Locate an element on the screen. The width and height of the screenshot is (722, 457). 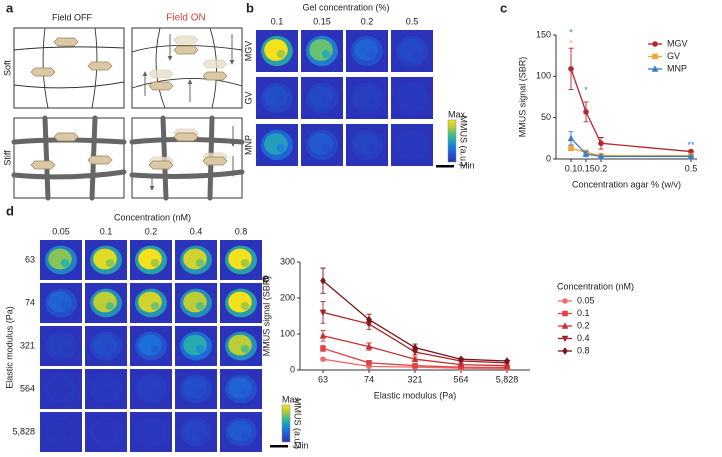
y-tick-label: 200 is located at coordinates (287, 297).